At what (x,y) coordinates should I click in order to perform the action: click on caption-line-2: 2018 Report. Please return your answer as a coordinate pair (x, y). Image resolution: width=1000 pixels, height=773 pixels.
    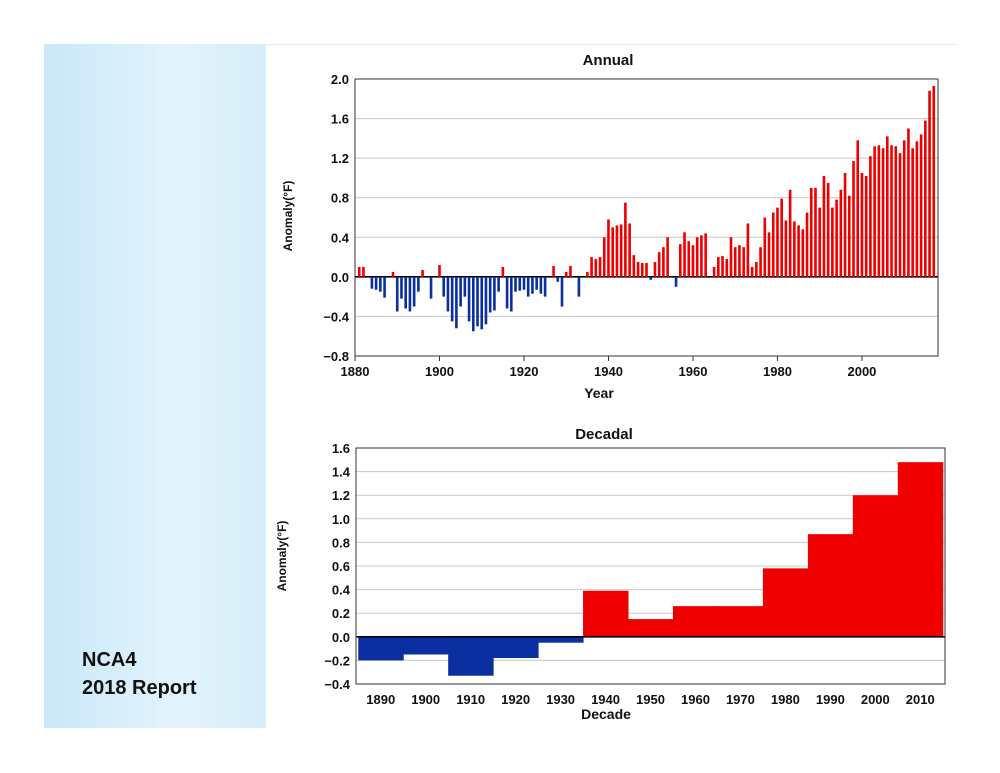
    Looking at the image, I should click on (139, 688).